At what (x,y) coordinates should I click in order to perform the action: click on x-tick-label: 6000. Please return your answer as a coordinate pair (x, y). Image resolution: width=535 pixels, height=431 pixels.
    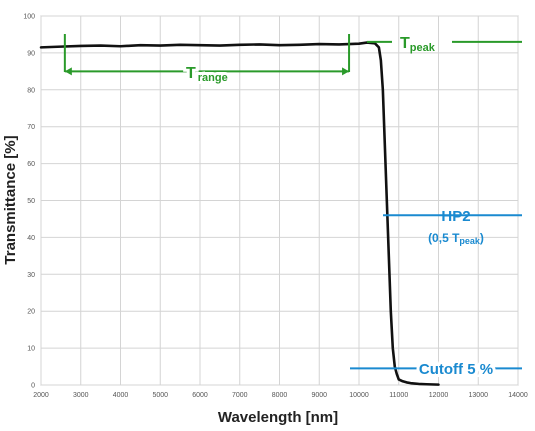
    Looking at the image, I should click on (200, 395).